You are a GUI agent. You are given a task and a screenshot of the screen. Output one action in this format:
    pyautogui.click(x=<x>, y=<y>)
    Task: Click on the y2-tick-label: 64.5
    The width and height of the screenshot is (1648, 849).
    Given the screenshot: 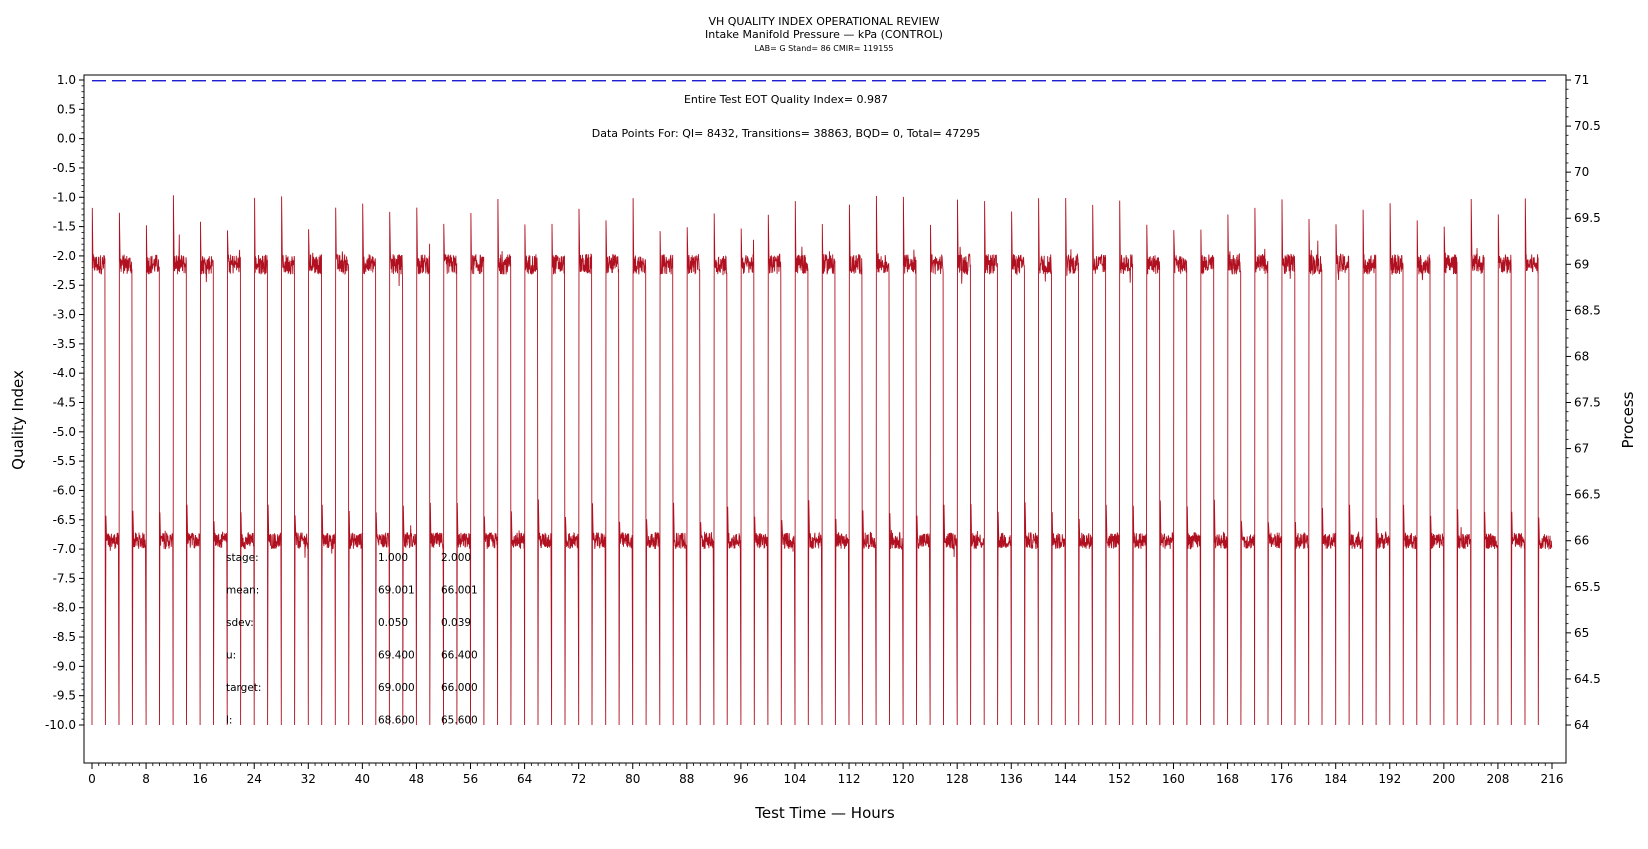 What is the action you would take?
    pyautogui.click(x=1587, y=679)
    